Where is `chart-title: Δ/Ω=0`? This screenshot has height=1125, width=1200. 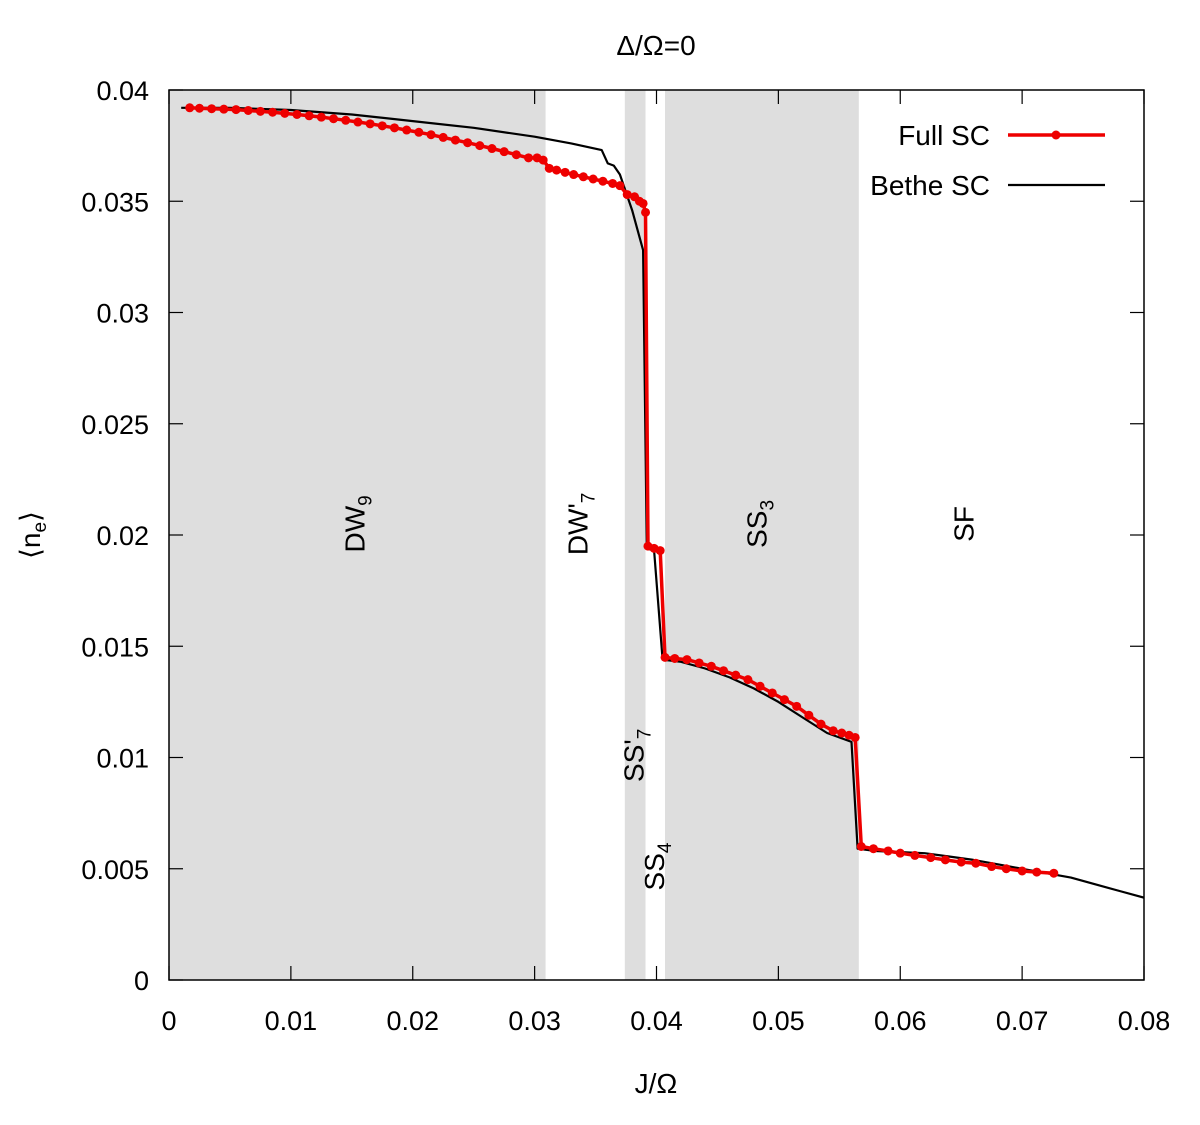
chart-title: Δ/Ω=0 is located at coordinates (655, 45).